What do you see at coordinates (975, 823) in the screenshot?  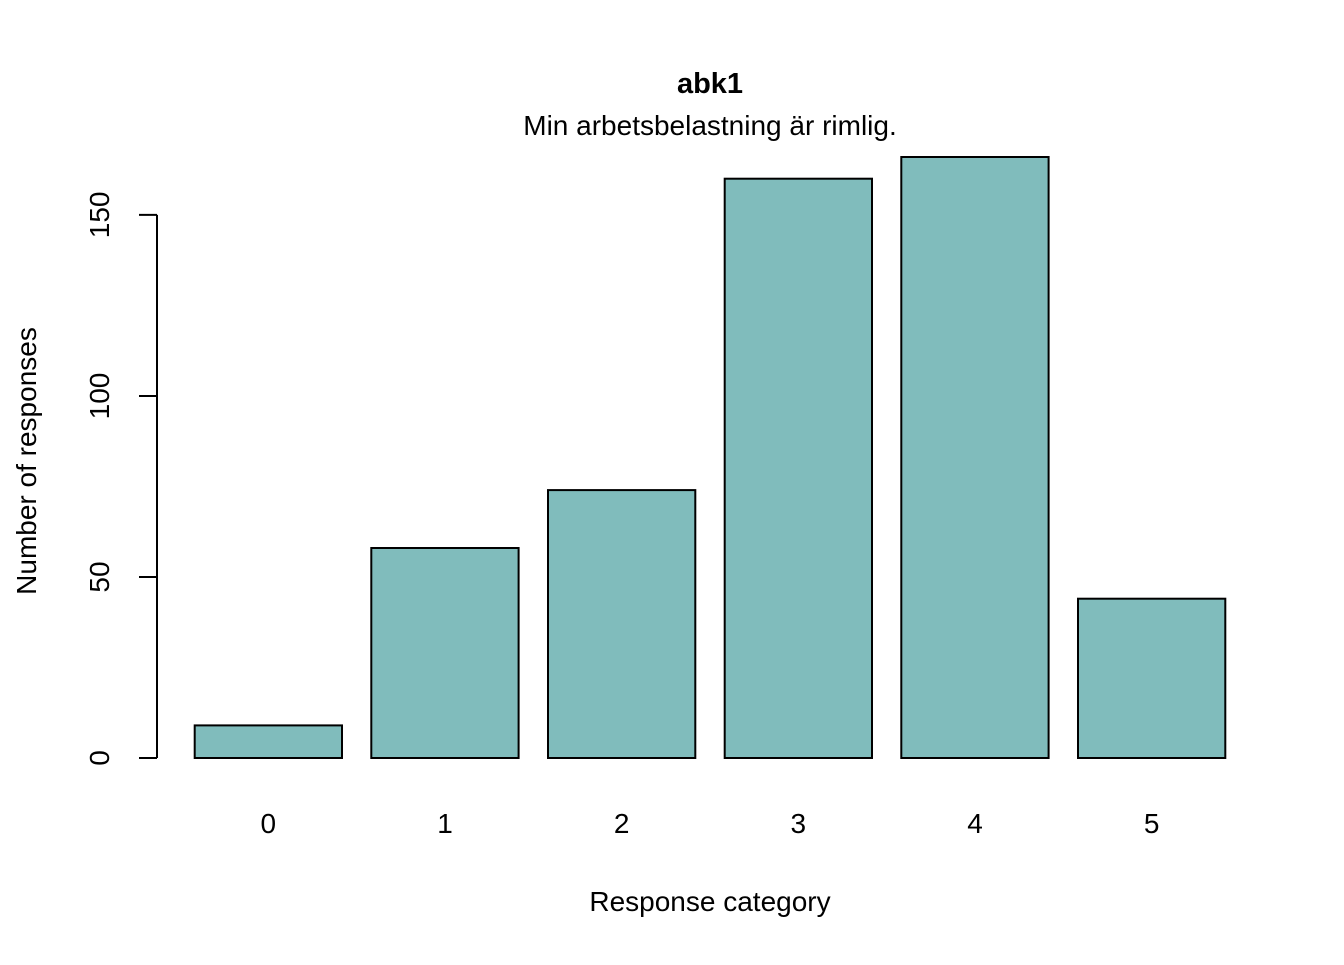 I see `x-tick-label: 4` at bounding box center [975, 823].